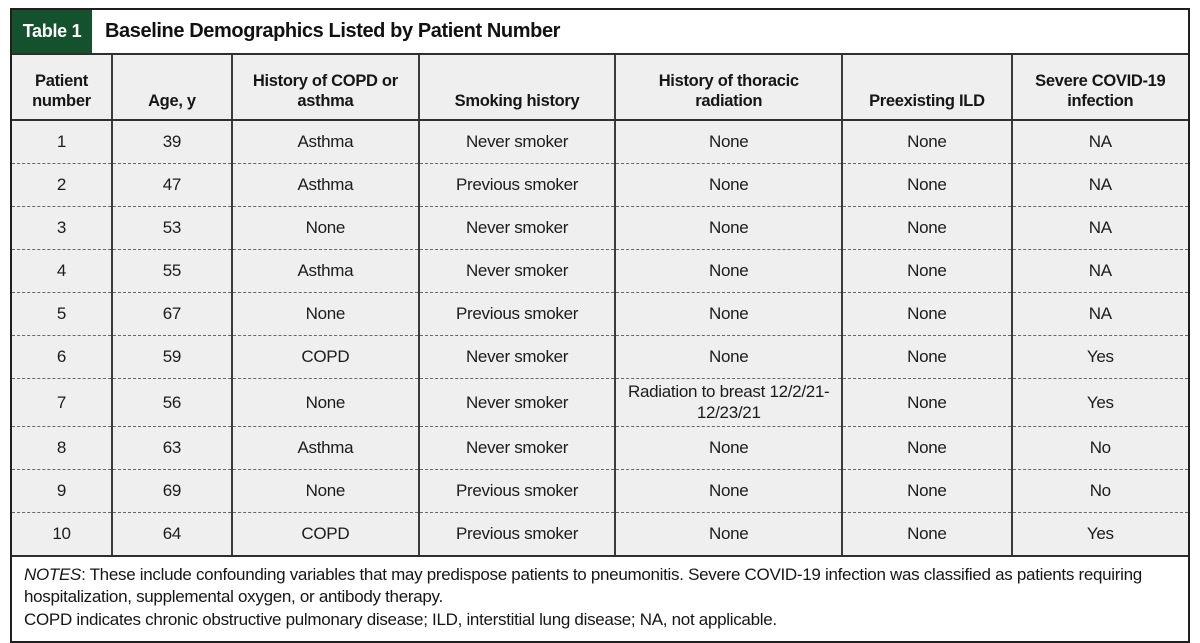 The height and width of the screenshot is (643, 1200). Describe the element at coordinates (171, 447) in the screenshot. I see `table-cell: 63` at that location.